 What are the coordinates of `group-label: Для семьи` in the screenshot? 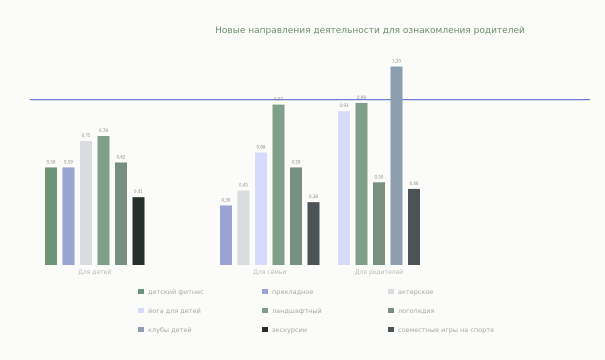 It's located at (269, 272).